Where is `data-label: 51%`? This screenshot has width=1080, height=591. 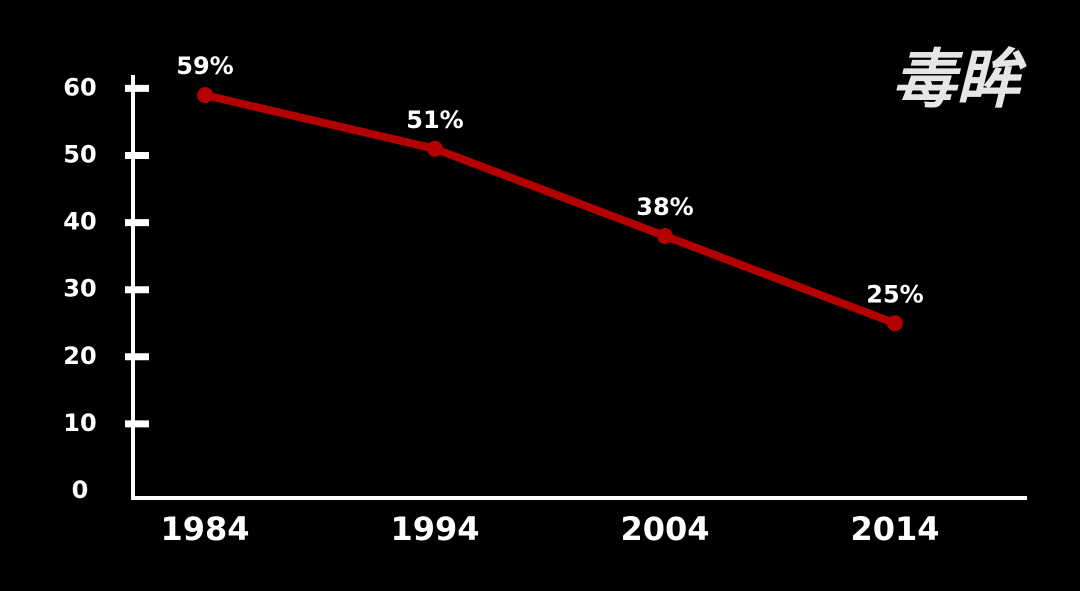 data-label: 51% is located at coordinates (434, 120).